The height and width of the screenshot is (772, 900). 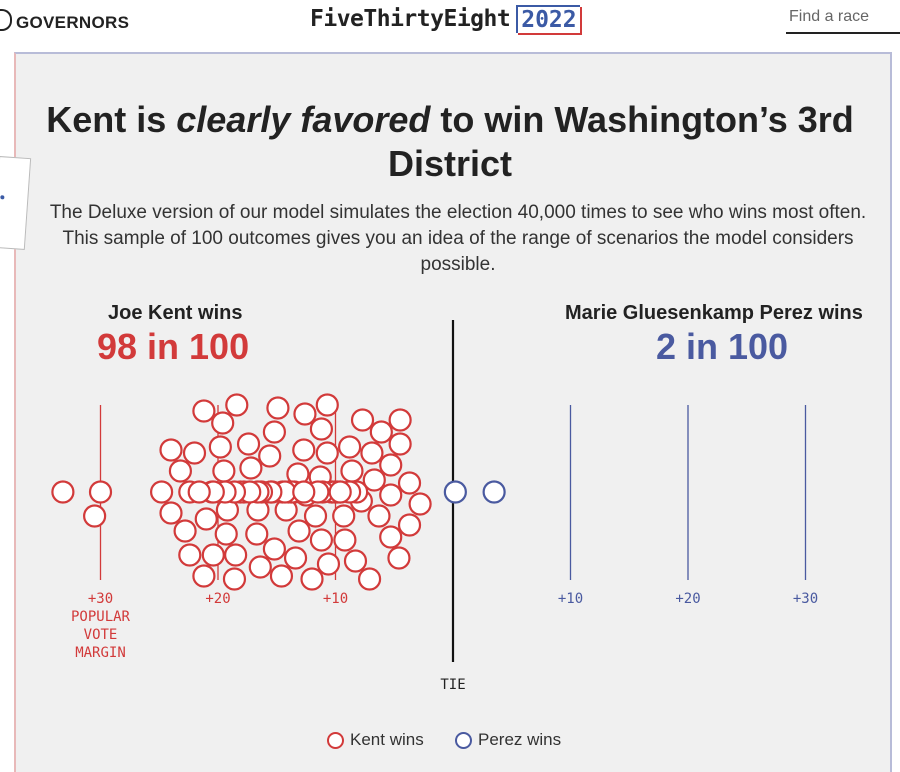 I want to click on perez-wins-odds: 2 in 100, so click(x=722, y=346).